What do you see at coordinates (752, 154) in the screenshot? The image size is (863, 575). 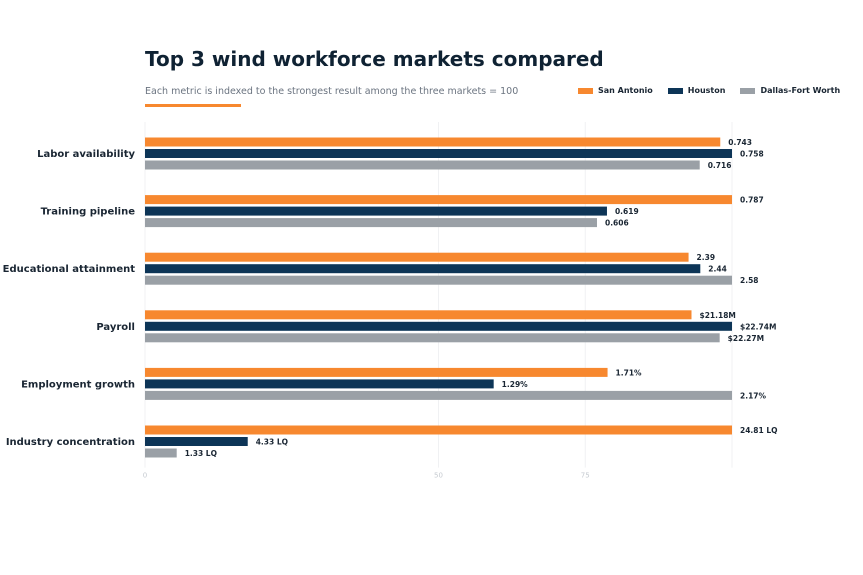 I see `data-label-houston-labor-availability: 0.758` at bounding box center [752, 154].